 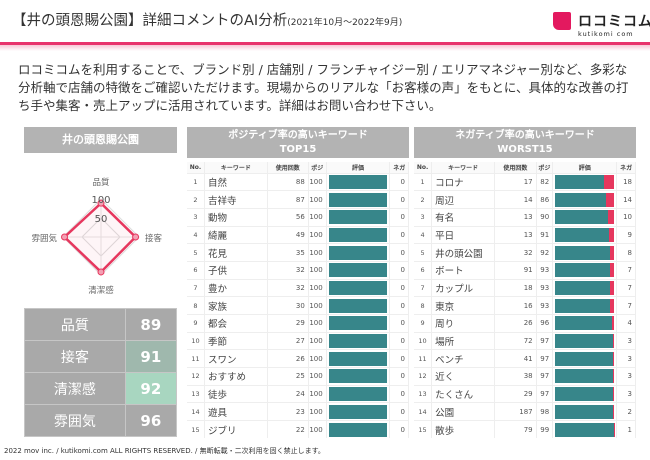 I want to click on keyword-row: 6 ボート 91 93 7, so click(x=525, y=270).